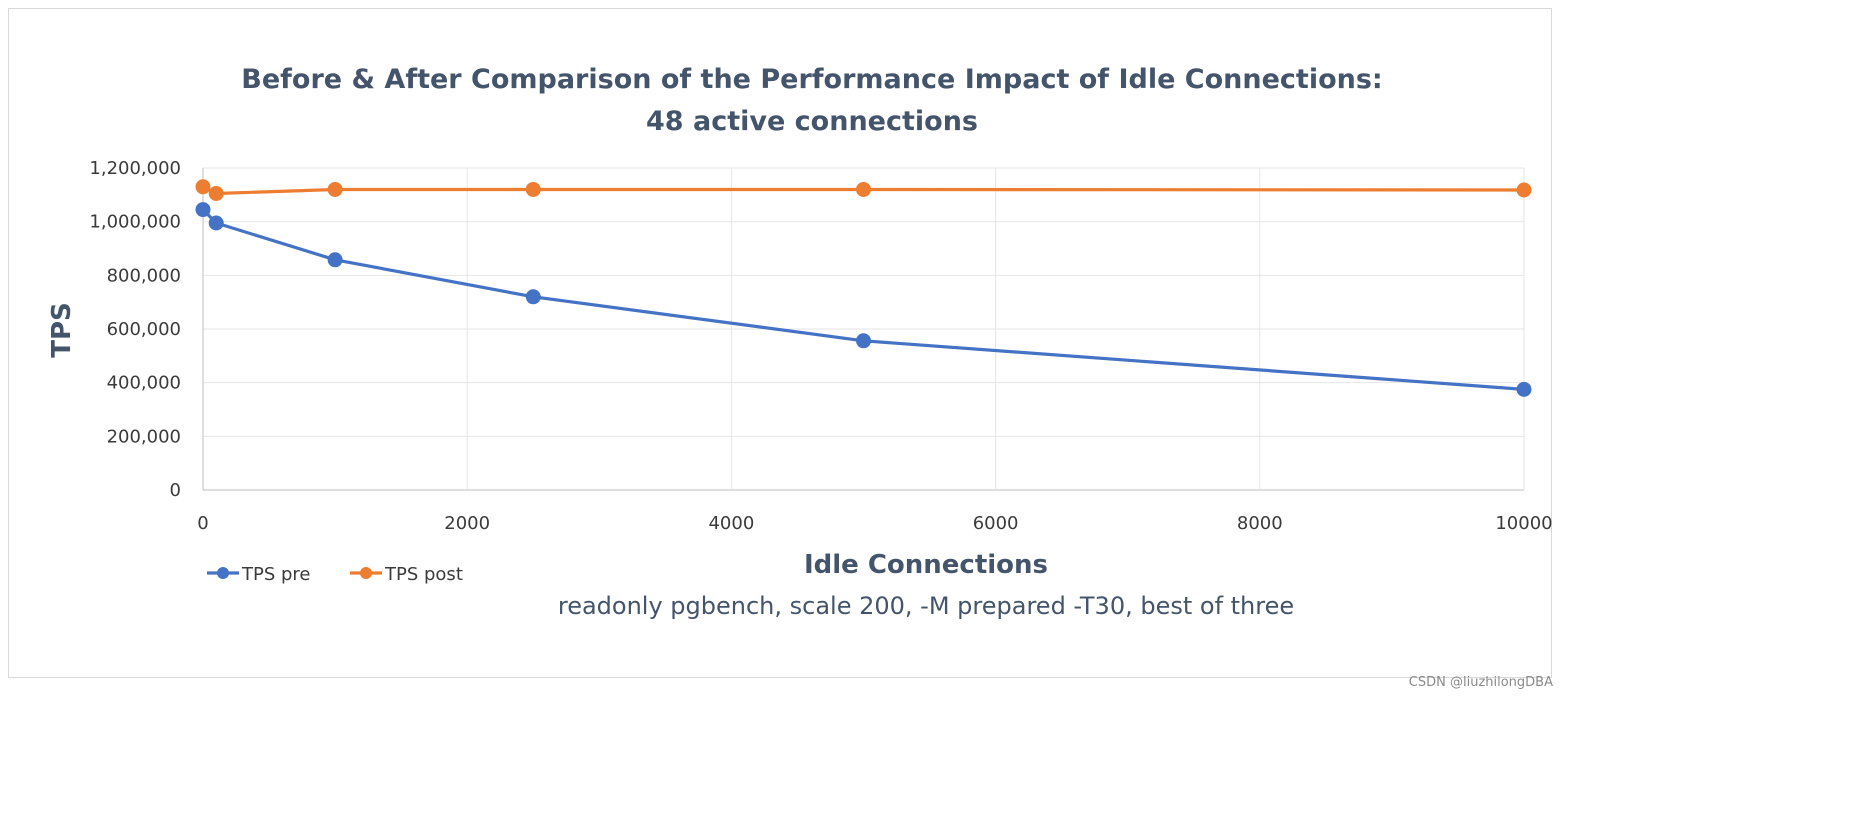  I want to click on y-axis-title: TPS, so click(62, 330).